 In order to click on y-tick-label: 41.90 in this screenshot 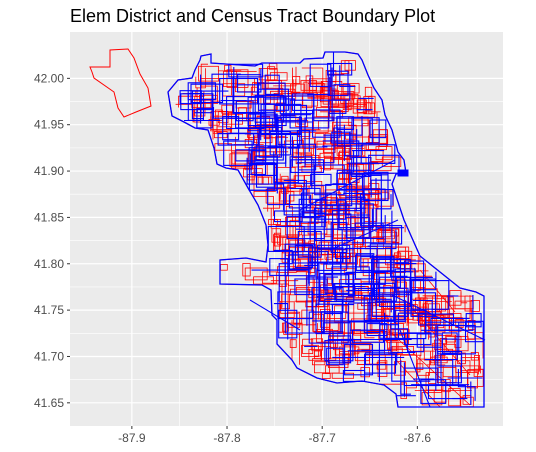, I will do `click(49, 171)`.